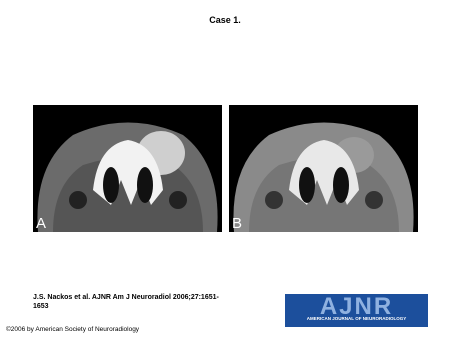 The height and width of the screenshot is (338, 450). I want to click on journal-logo: AJNR AMERICAN JOURNAL OF NEURORADIOLOGY, so click(356, 310).